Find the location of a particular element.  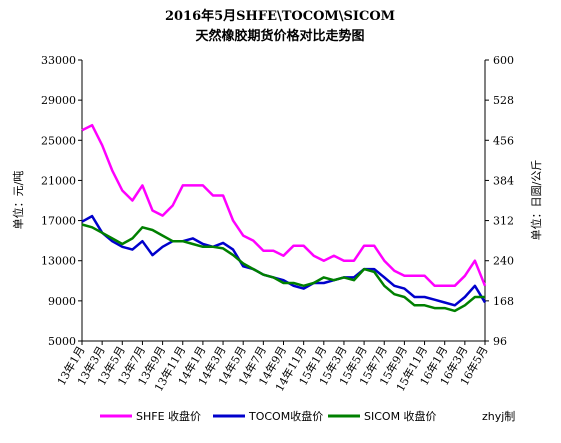

y2-tick-label: 312 is located at coordinates (503, 221).